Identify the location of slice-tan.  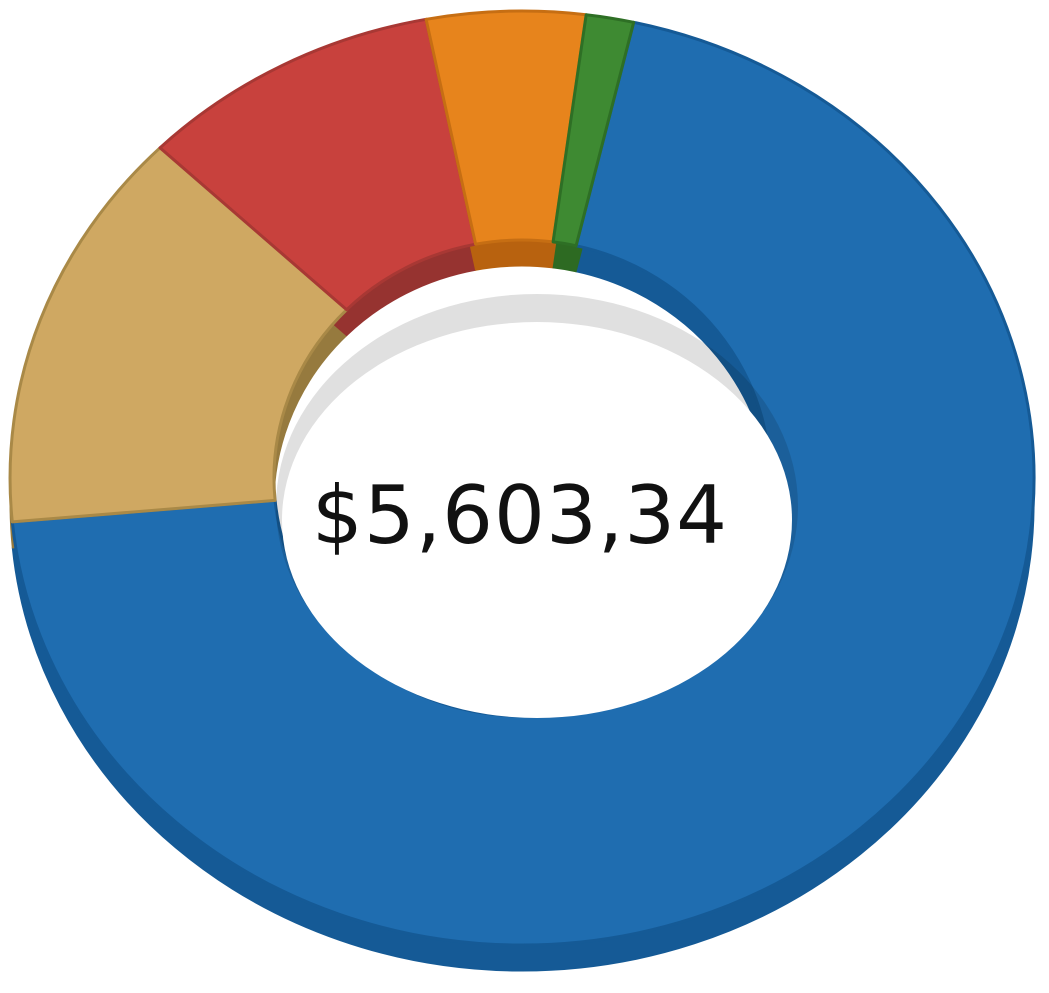
(178, 335).